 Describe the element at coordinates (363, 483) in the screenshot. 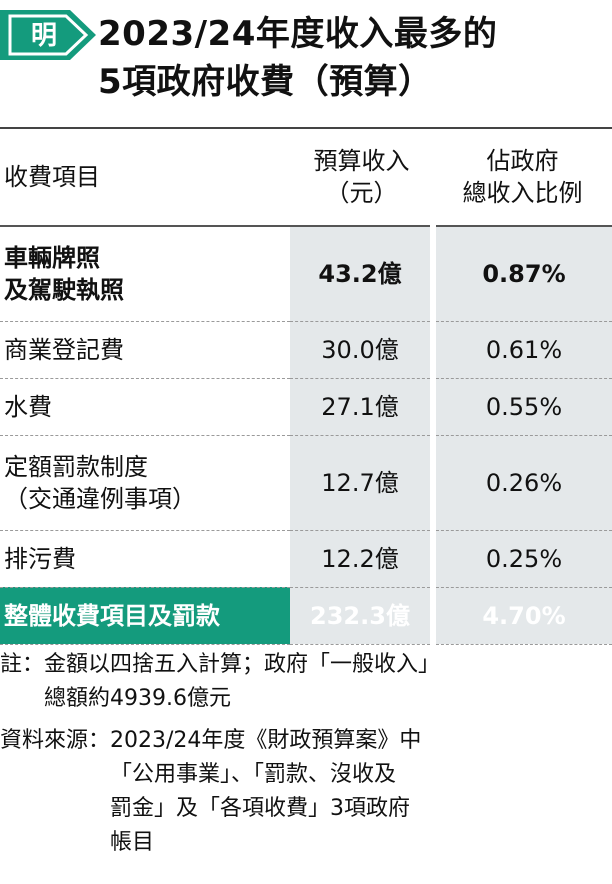

I see `row-revenue-cell: 12.7億` at that location.